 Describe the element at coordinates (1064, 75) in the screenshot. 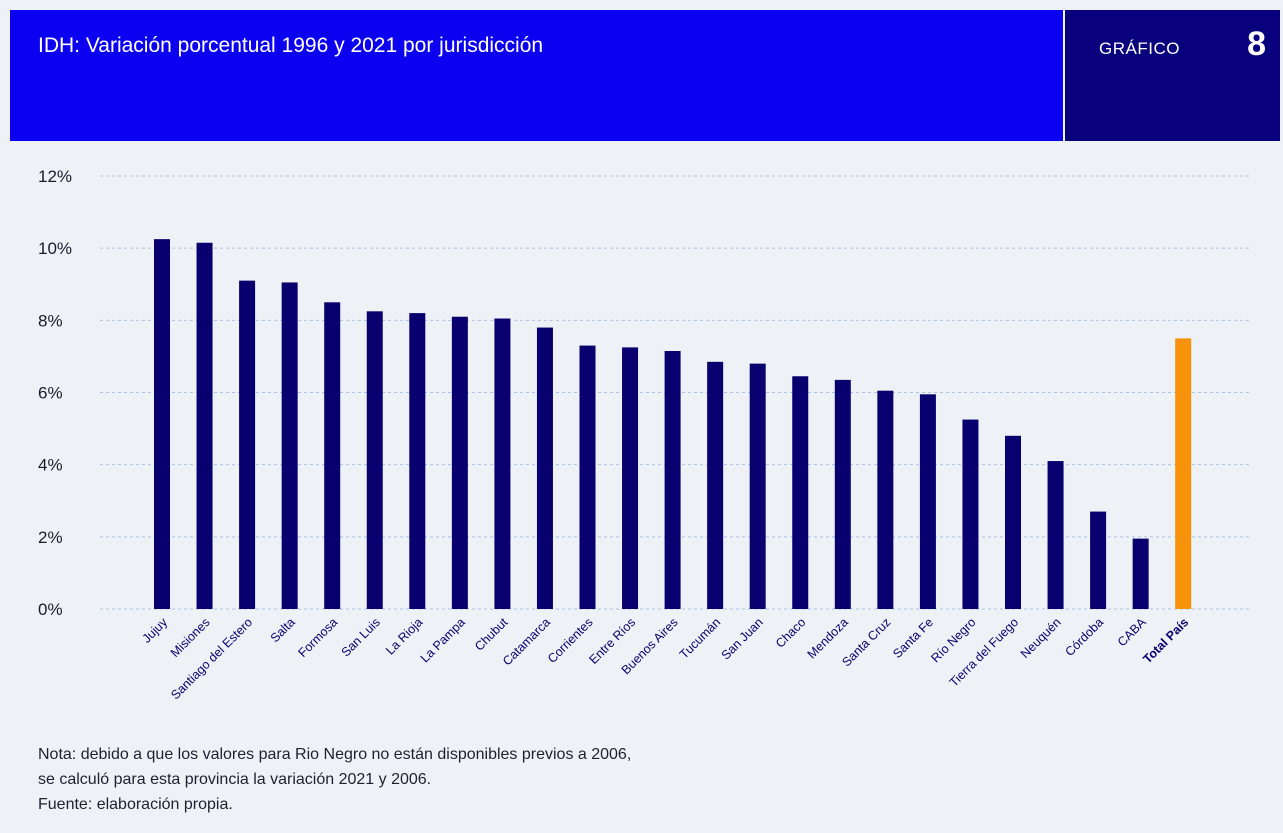

I see `header-divider` at that location.